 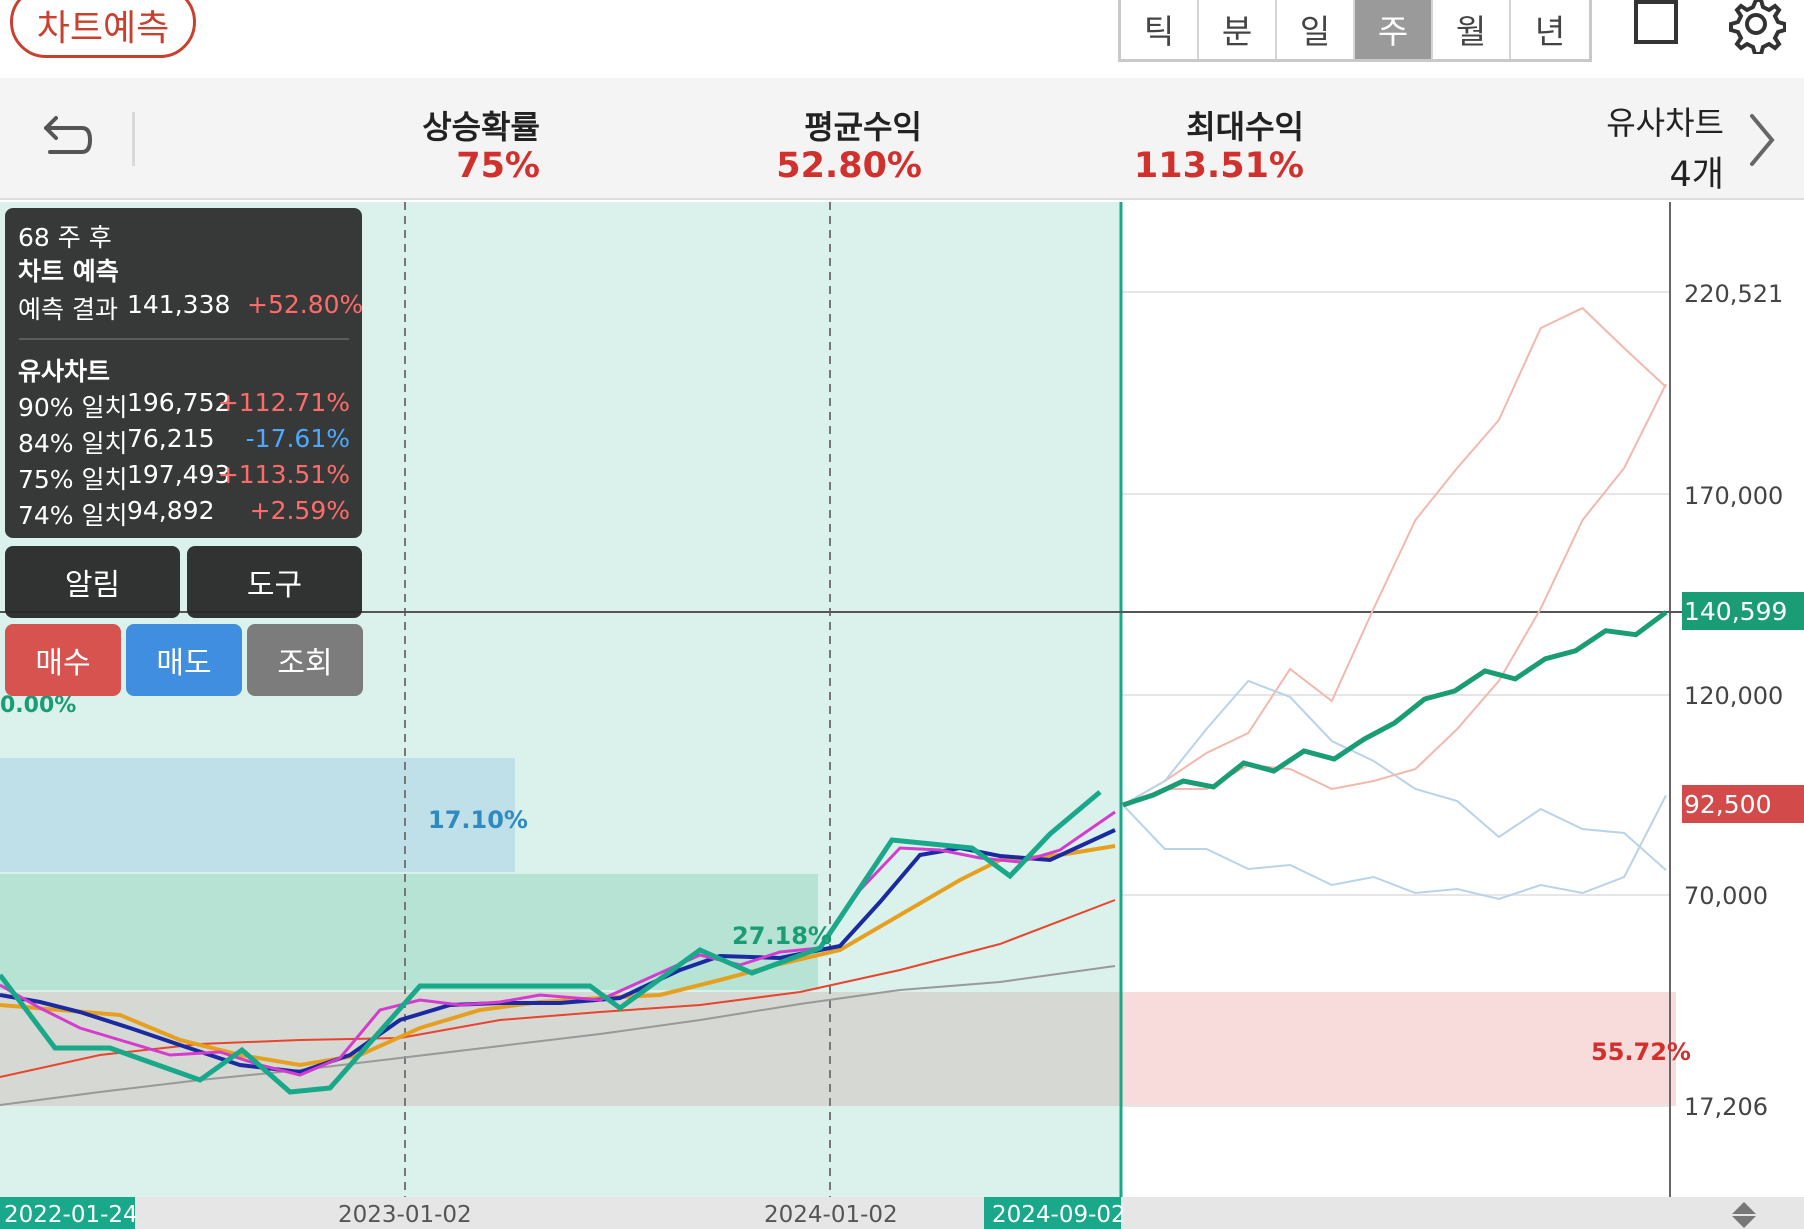 What do you see at coordinates (1656, 22) in the screenshot?
I see `fullscreen-square-icon` at bounding box center [1656, 22].